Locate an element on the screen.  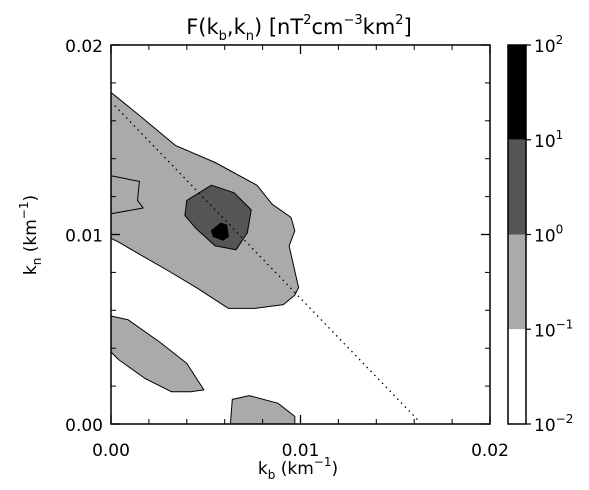
colorbar-label: 10⁰ is located at coordinates (548, 235).